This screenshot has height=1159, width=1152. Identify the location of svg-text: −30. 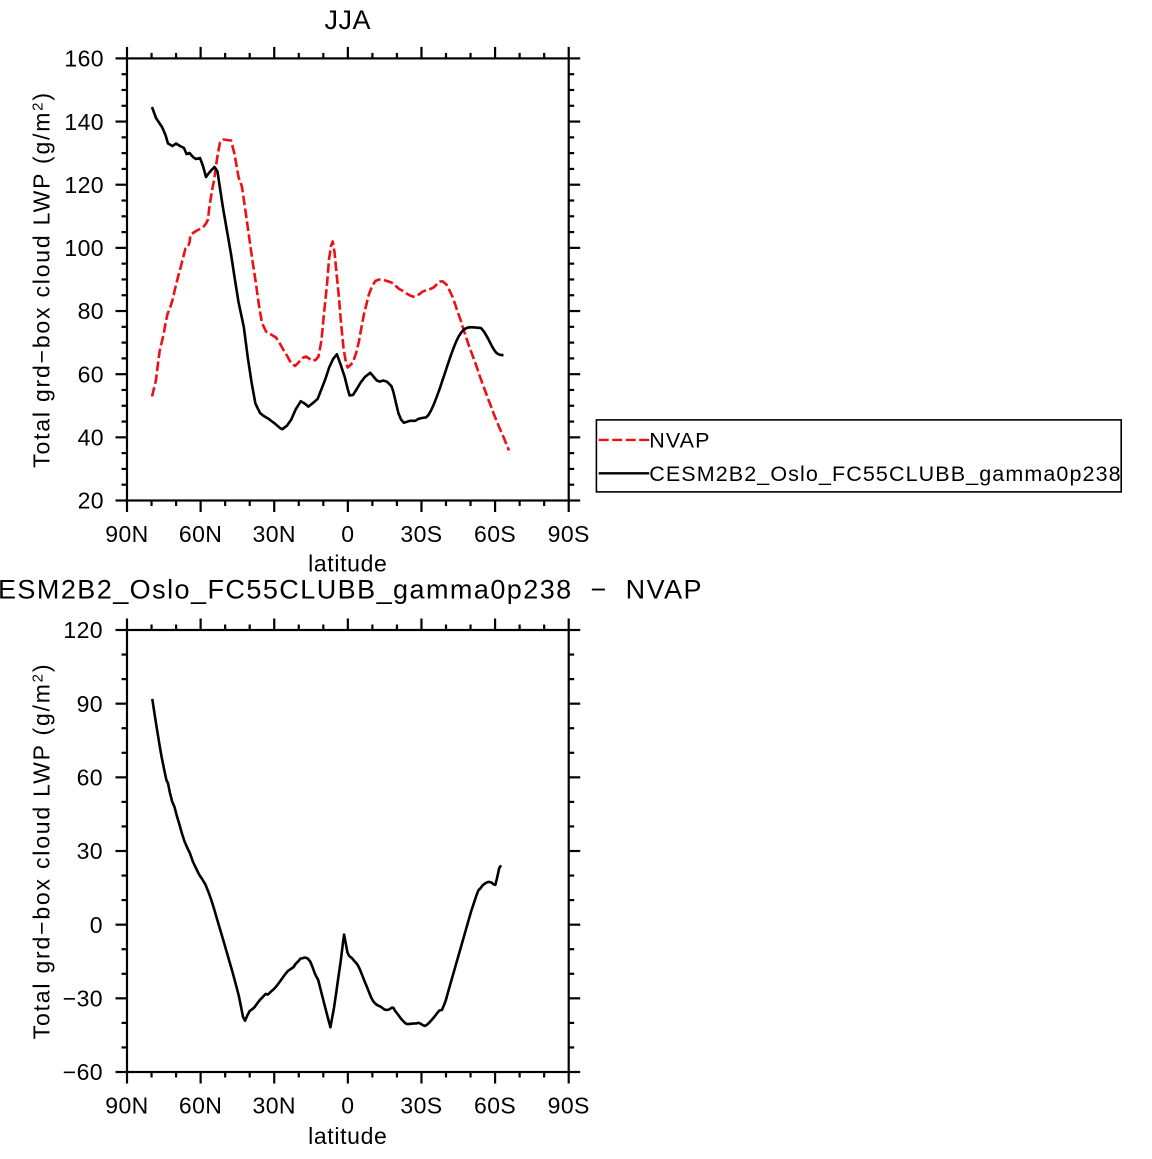
(83, 999).